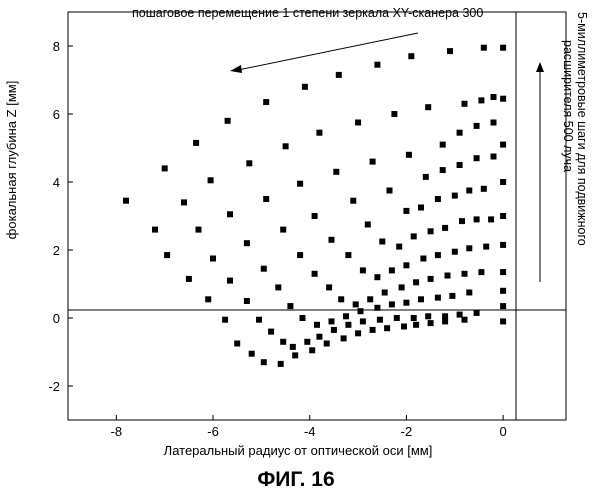 The image size is (592, 500). What do you see at coordinates (328, 51) in the screenshot?
I see `top-arrow` at bounding box center [328, 51].